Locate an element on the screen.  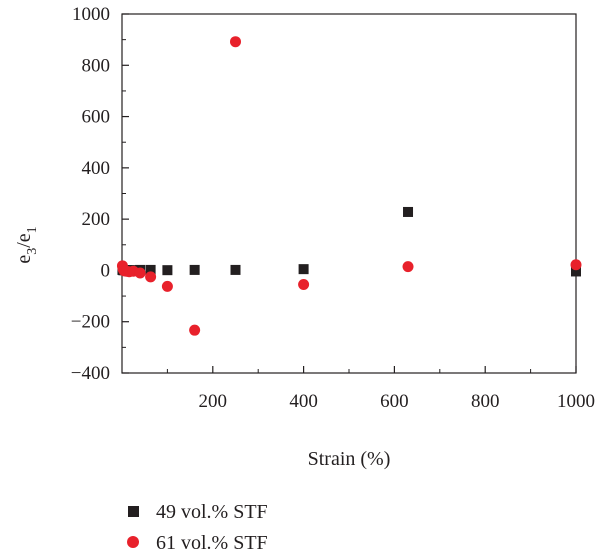
x-tick-label: 200 is located at coordinates (213, 401).